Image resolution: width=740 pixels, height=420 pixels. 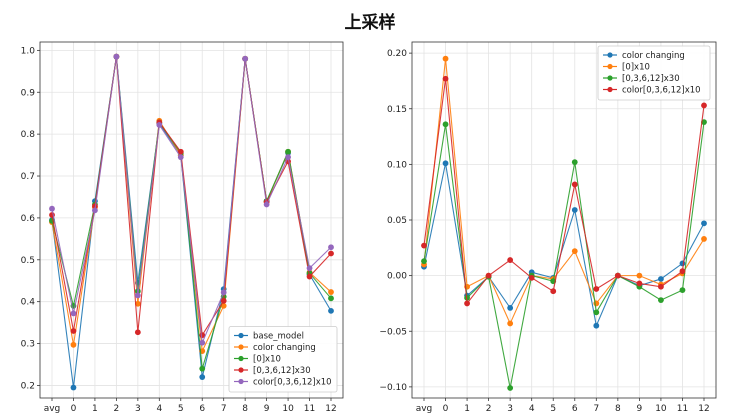 What do you see at coordinates (397, 221) in the screenshot?
I see `y-tick-label: 0.05` at bounding box center [397, 221].